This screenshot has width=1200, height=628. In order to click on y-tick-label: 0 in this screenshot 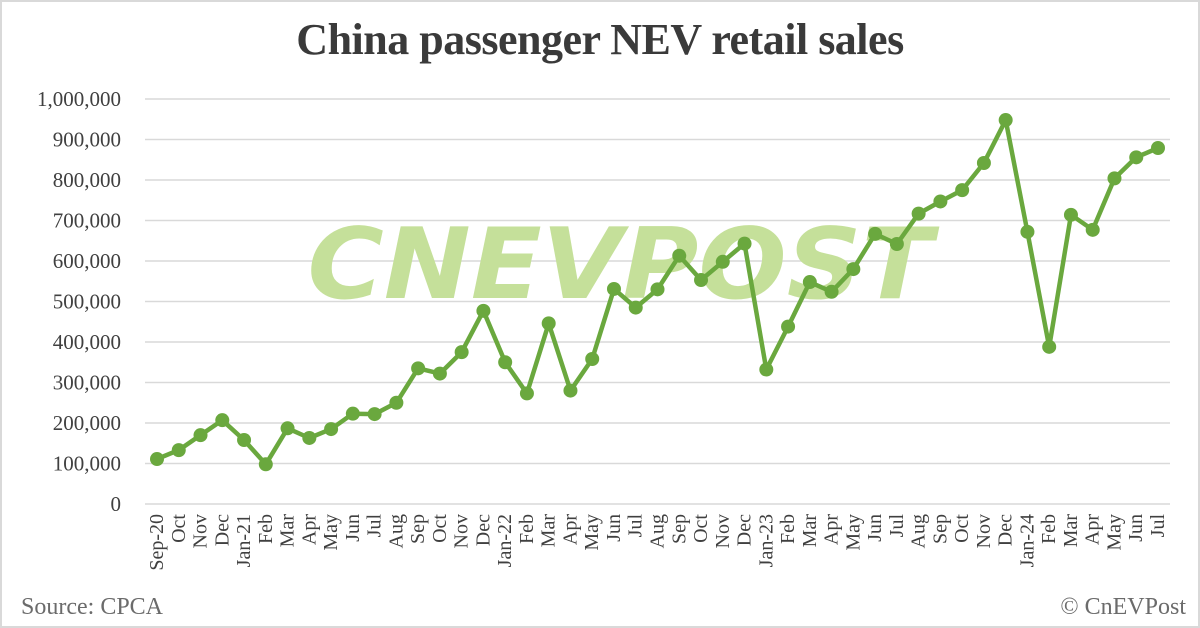, I will do `click(116, 504)`.